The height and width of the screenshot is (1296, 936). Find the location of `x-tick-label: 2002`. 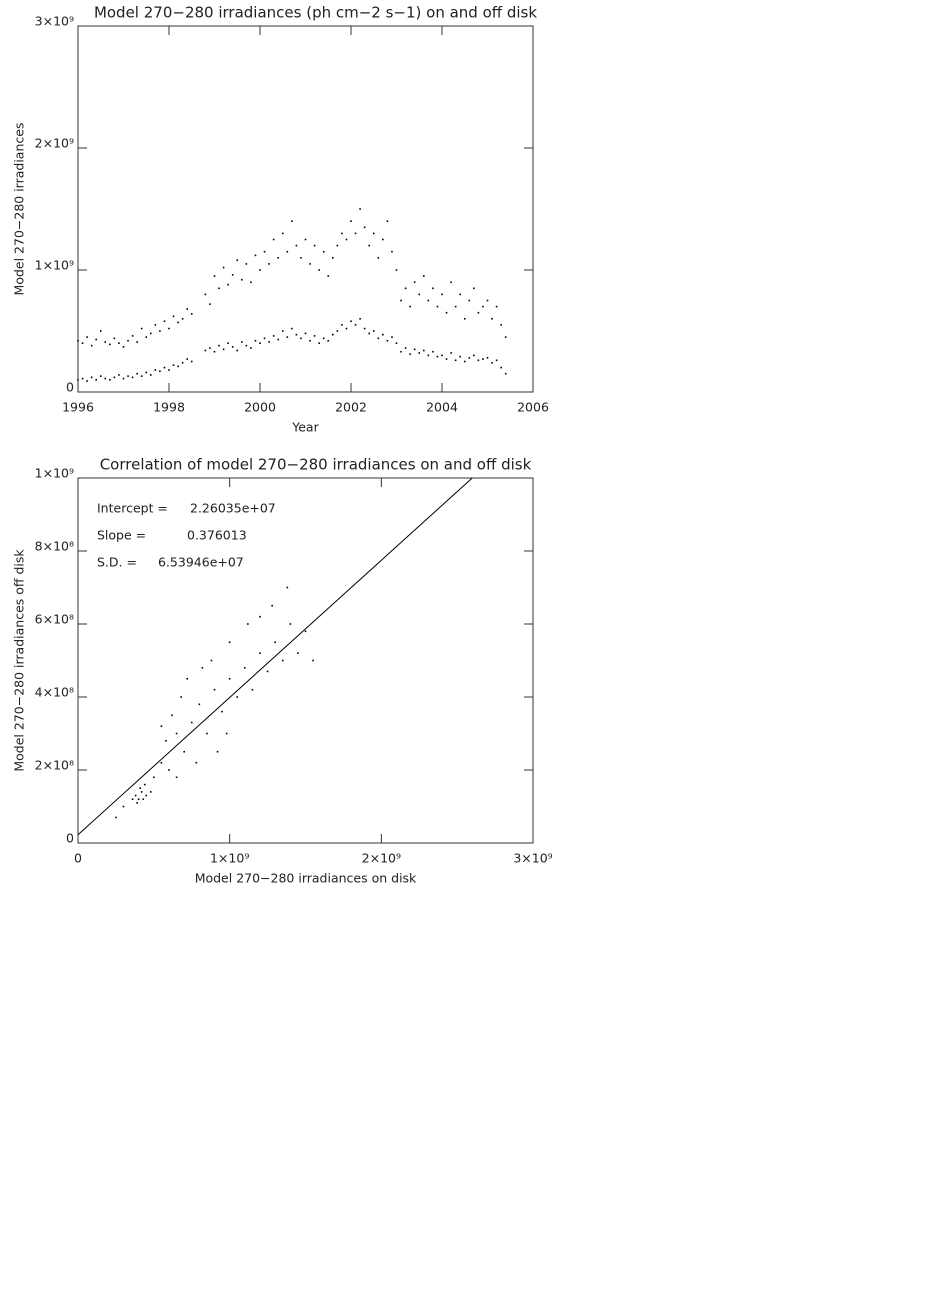

x-tick-label: 2002 is located at coordinates (351, 407).